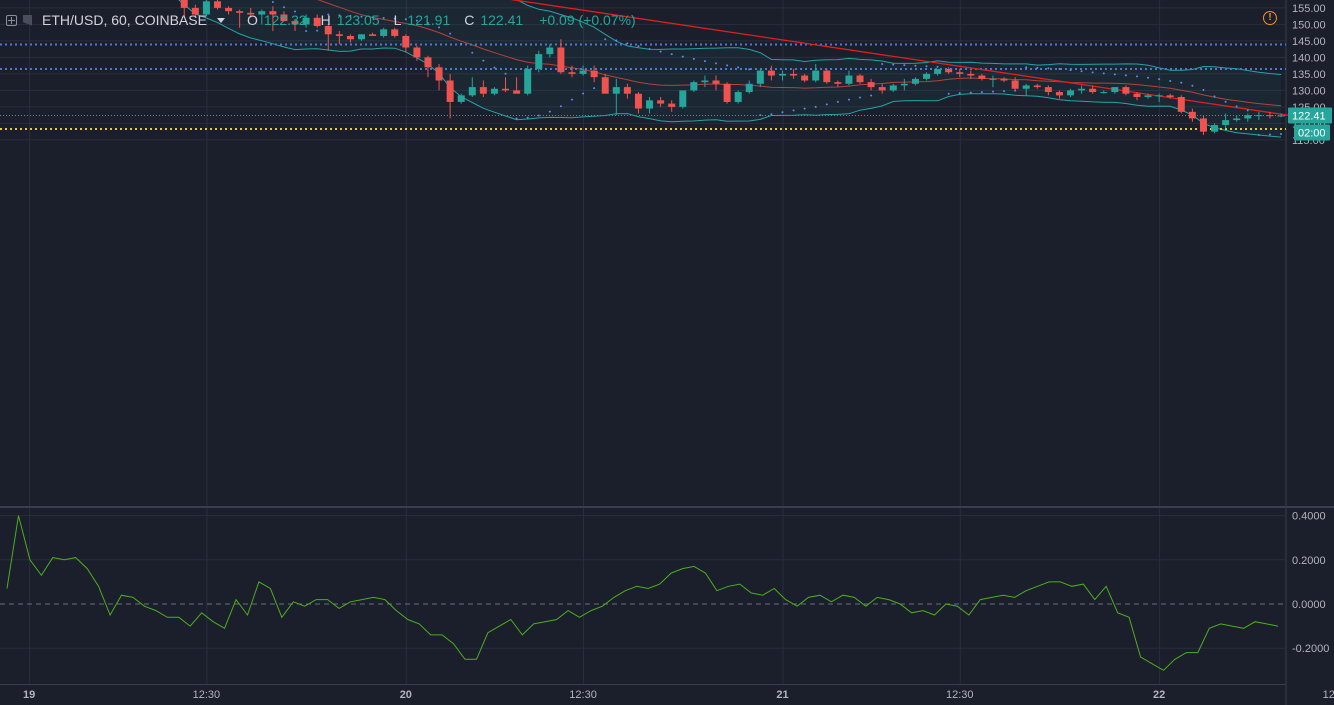 The width and height of the screenshot is (1334, 705). What do you see at coordinates (1270, 18) in the screenshot?
I see `warning-icon: !` at bounding box center [1270, 18].